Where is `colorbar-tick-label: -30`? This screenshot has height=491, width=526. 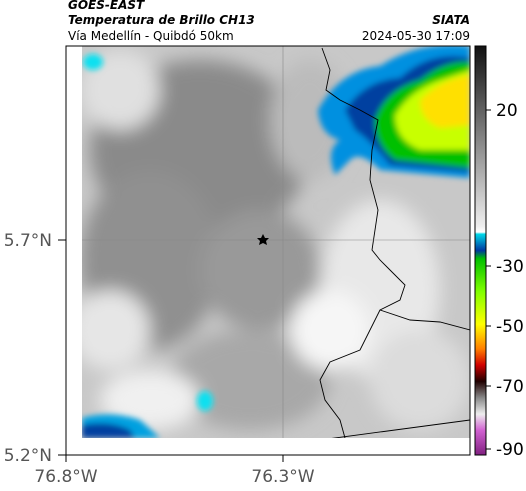
colorbar-tick-label: -30 is located at coordinates (510, 267).